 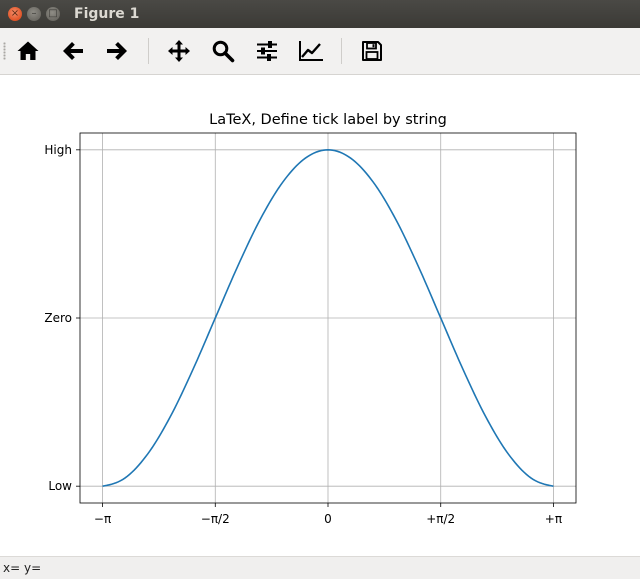 I want to click on zoom-icon, so click(x=223, y=51).